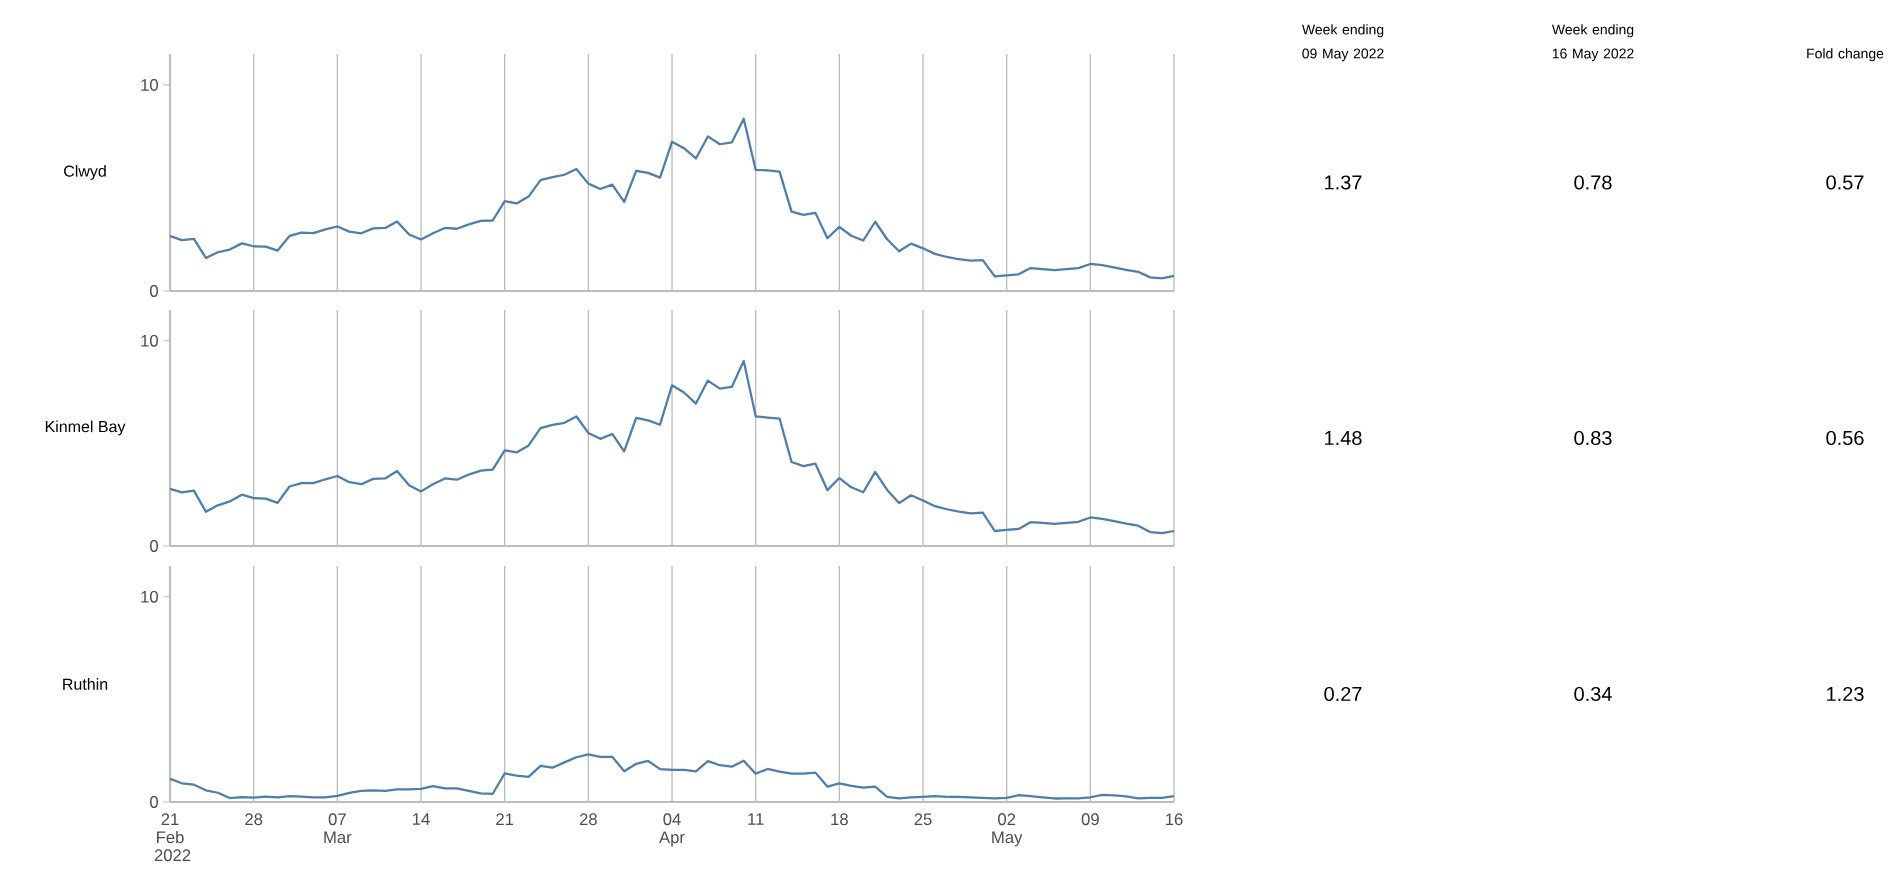 The image size is (1901, 877). Describe the element at coordinates (1593, 438) in the screenshot. I see `text: 0.83` at that location.